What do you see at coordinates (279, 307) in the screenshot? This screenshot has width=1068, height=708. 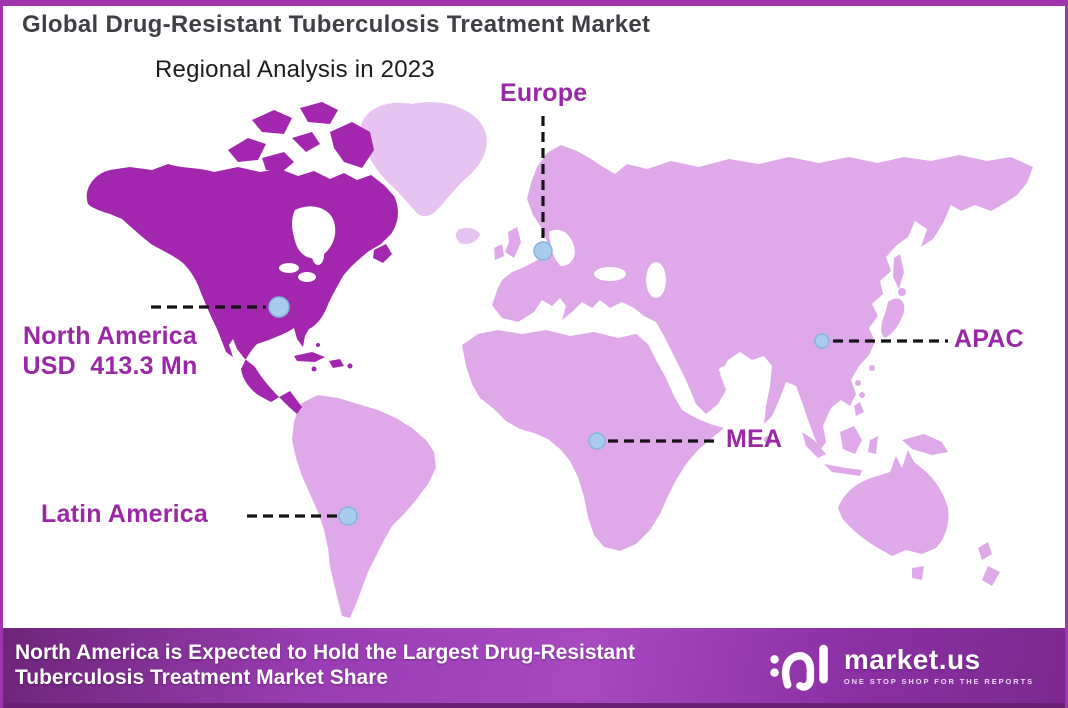 I see `north-america-marker` at bounding box center [279, 307].